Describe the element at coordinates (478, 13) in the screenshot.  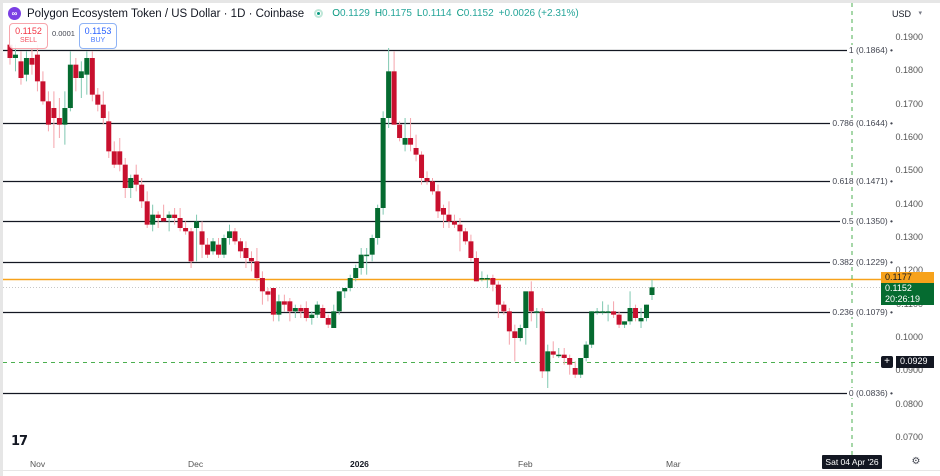
I see `close-value: 0.1152` at that location.